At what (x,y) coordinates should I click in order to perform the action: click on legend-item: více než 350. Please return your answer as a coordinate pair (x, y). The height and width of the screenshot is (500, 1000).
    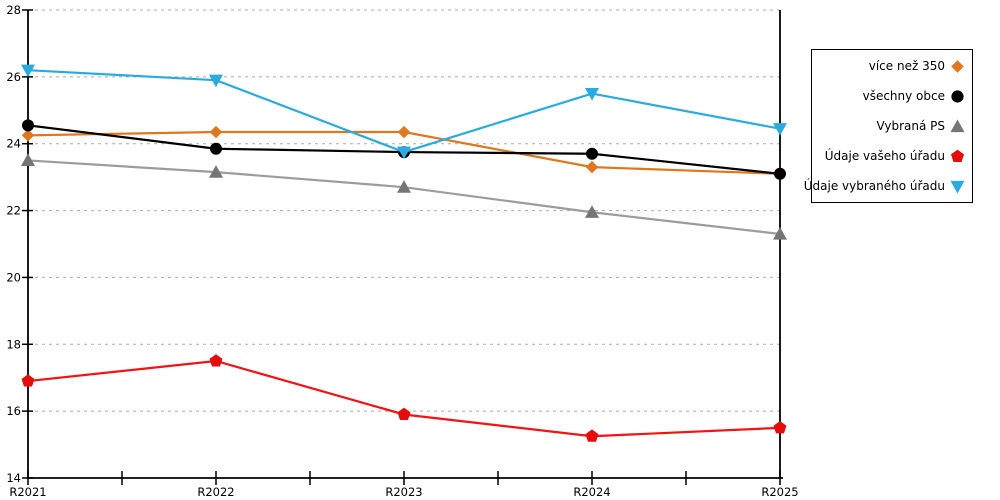
    Looking at the image, I should click on (892, 66).